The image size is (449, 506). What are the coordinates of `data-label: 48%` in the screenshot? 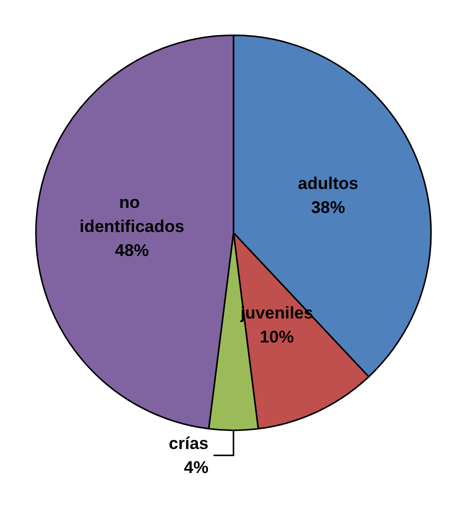 It's located at (131, 250).